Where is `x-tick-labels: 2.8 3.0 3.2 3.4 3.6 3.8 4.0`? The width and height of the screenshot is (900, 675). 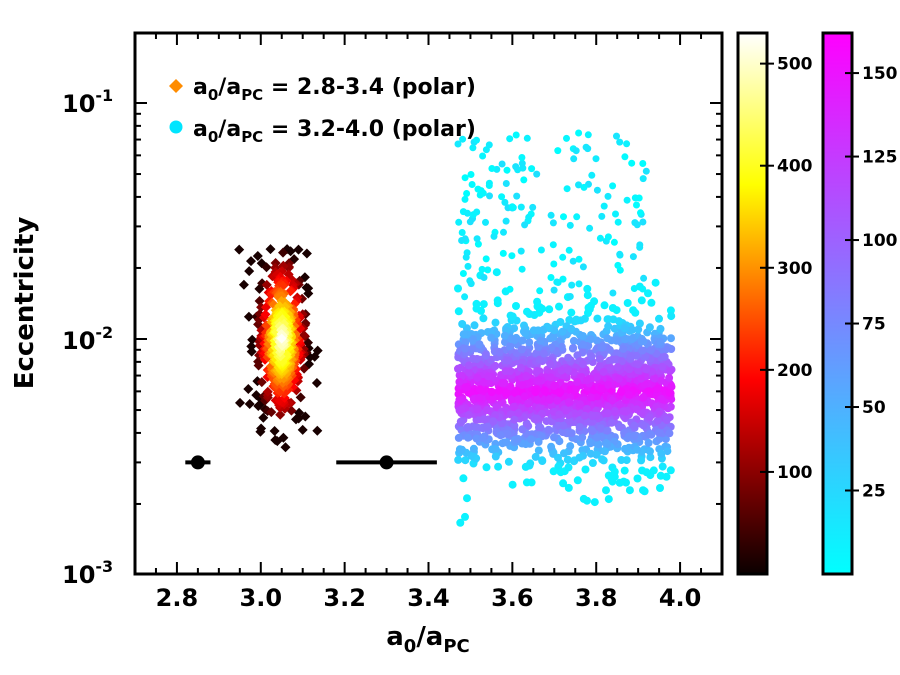
x-tick-labels: 2.8 3.0 3.2 3.4 3.6 3.8 4.0 is located at coordinates (429, 598).